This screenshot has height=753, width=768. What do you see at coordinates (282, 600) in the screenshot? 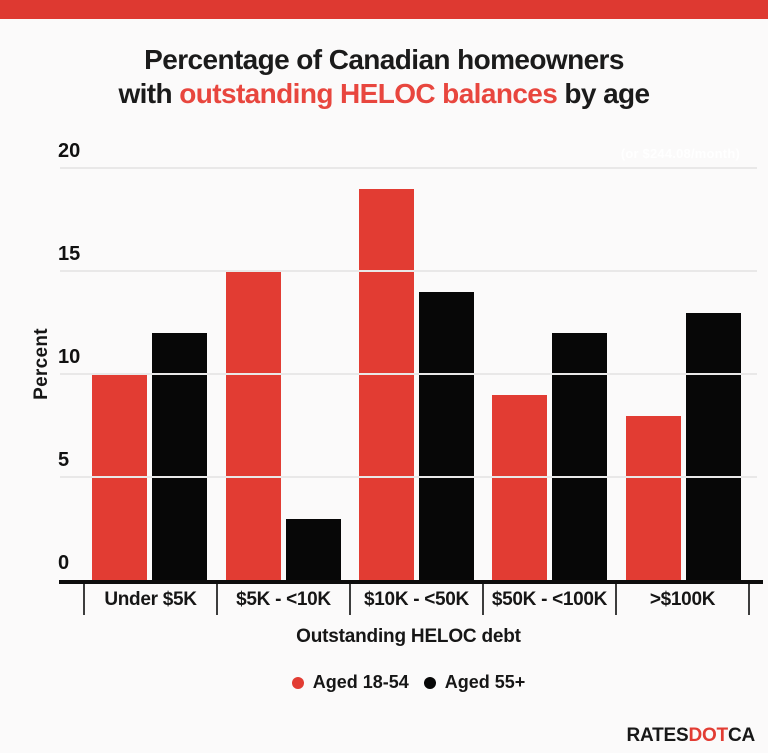
I see `x-category-label-2: $5K - <10K` at bounding box center [282, 600].